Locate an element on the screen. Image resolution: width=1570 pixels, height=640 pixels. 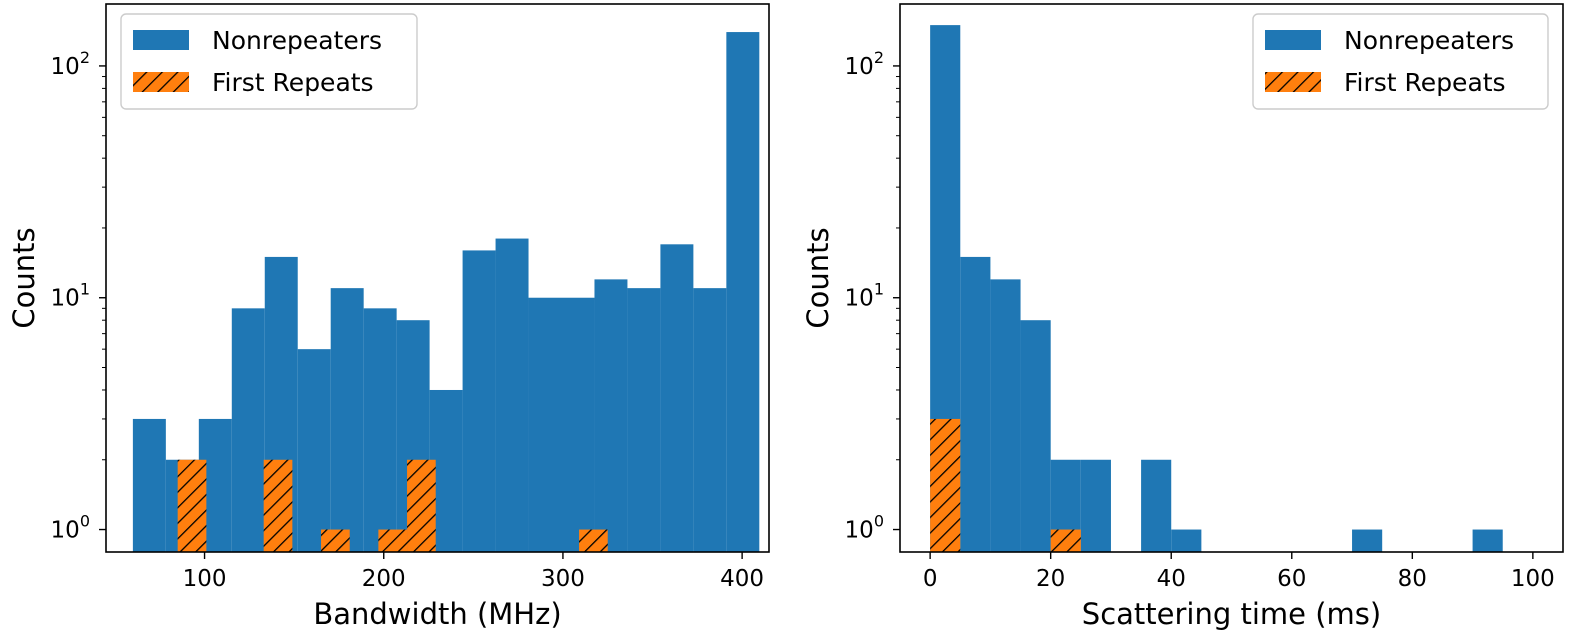
x-tick-label: 400 is located at coordinates (742, 579).